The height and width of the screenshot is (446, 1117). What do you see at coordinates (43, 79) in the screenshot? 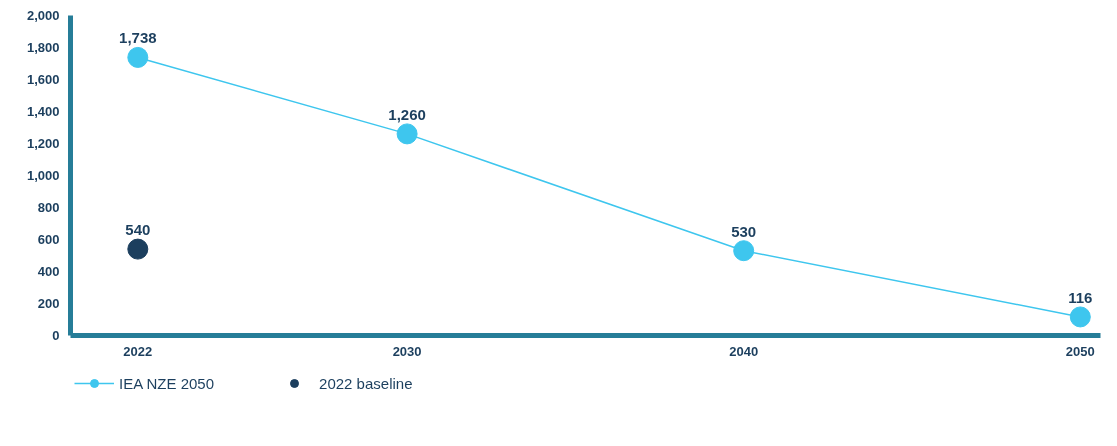
I see `y-tick-label: 1,600` at bounding box center [43, 79].